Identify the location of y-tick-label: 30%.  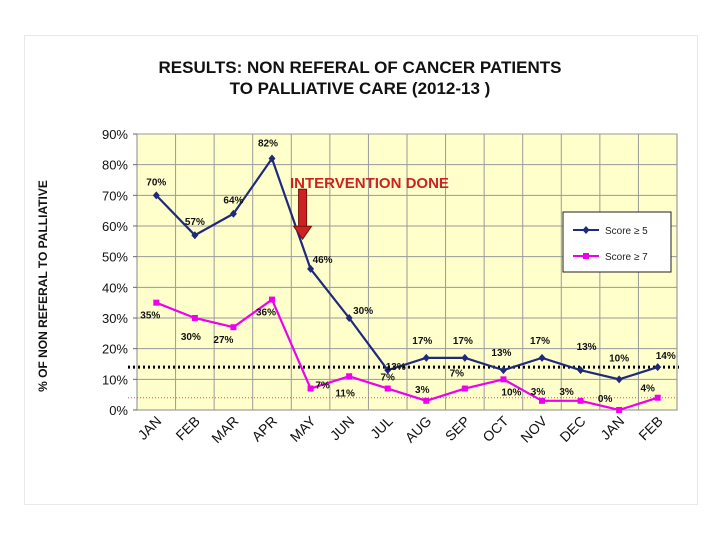
(115, 318).